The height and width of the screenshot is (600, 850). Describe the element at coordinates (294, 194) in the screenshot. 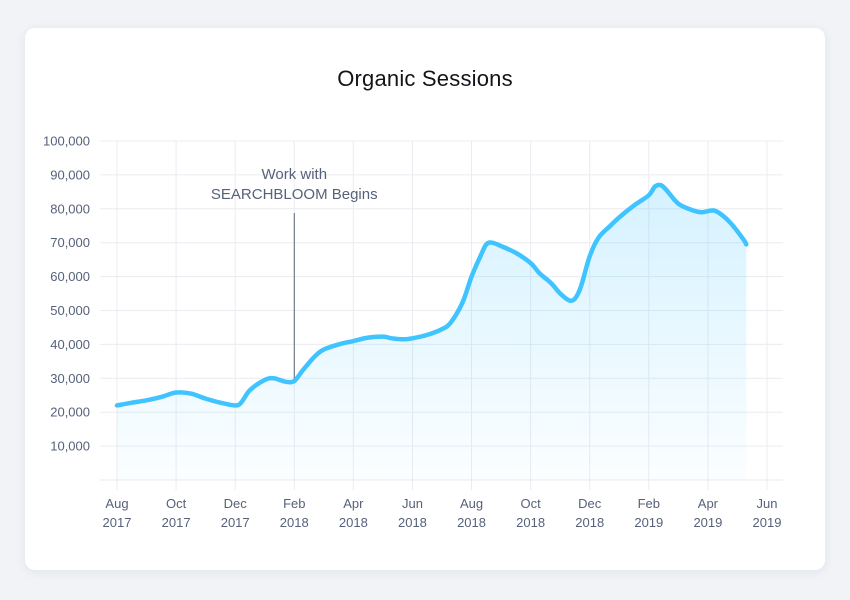

I see `annotation-text-line2: SEARCHBLOOM Begins` at that location.